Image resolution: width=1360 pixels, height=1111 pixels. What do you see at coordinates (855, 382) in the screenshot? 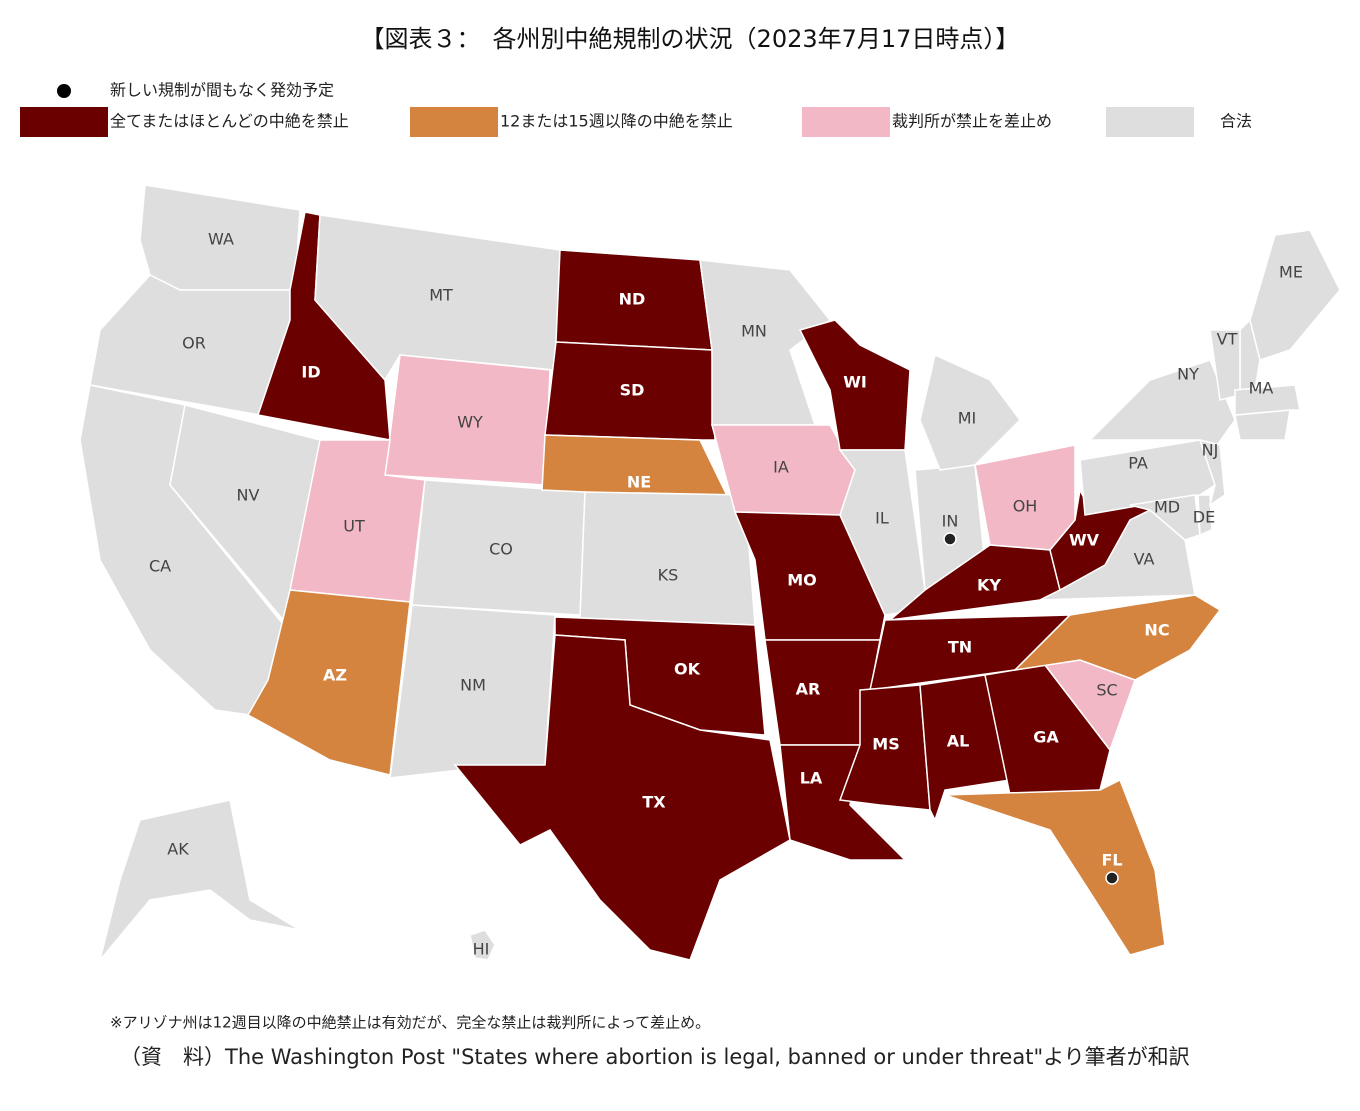
I see `state-label: WI` at bounding box center [855, 382].